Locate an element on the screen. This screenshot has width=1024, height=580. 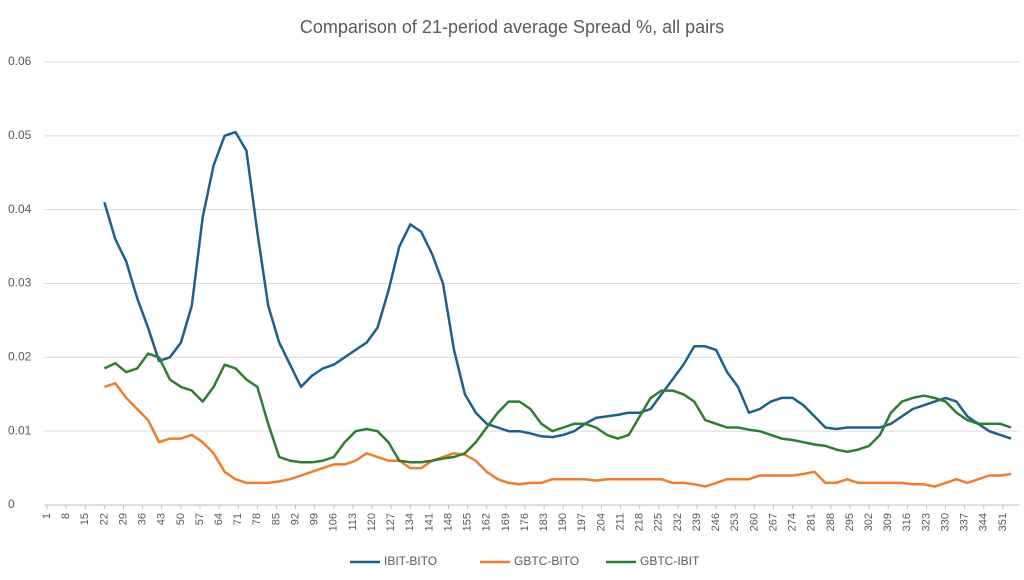
x-tick-label: 106 is located at coordinates (334, 522).